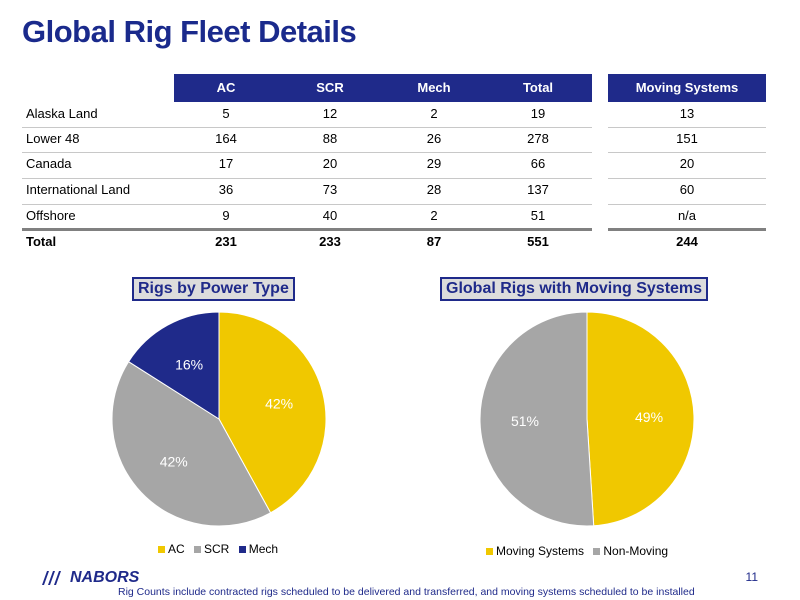 This screenshot has width=800, height=600. I want to click on legend-item: Mech, so click(258, 549).